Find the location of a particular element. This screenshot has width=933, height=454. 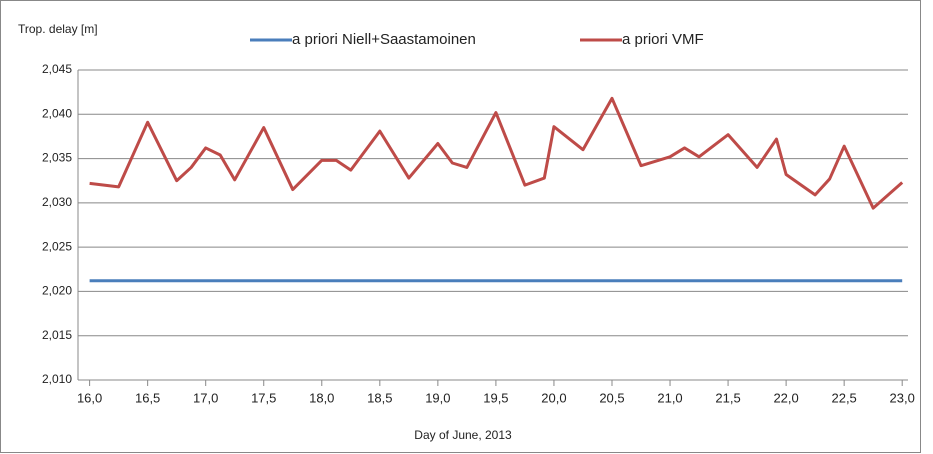

x-tick-label: 18,0 is located at coordinates (321, 397).